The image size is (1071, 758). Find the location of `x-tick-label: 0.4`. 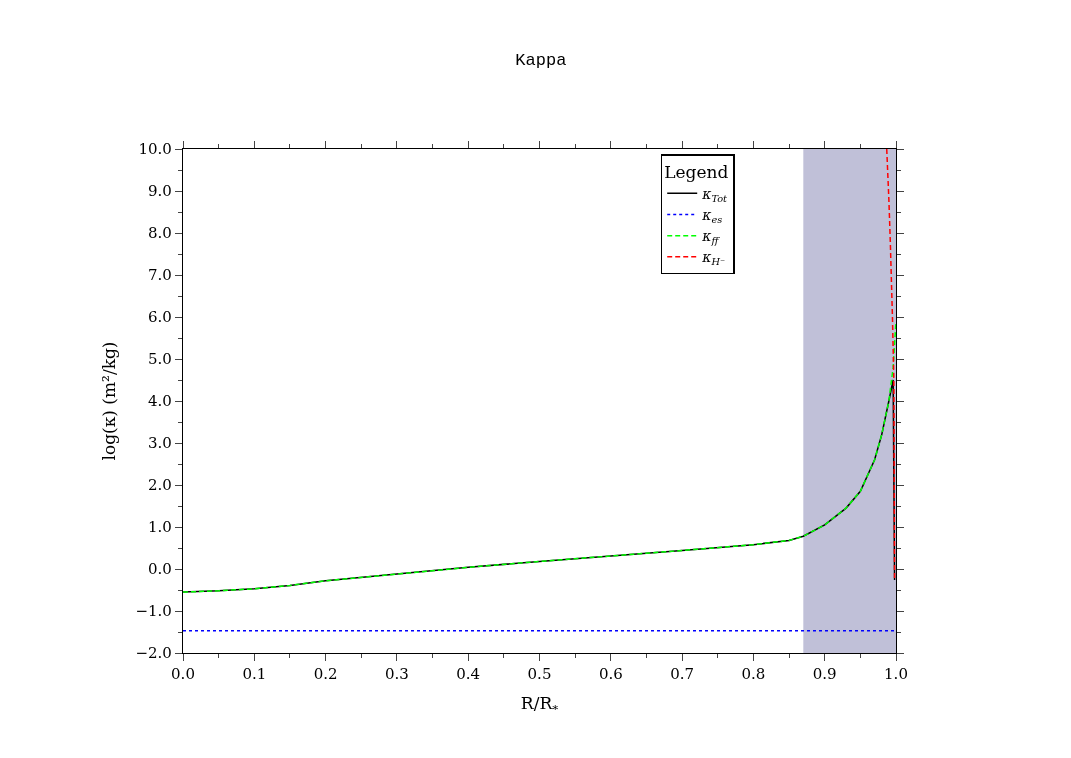

x-tick-label: 0.4 is located at coordinates (468, 674).